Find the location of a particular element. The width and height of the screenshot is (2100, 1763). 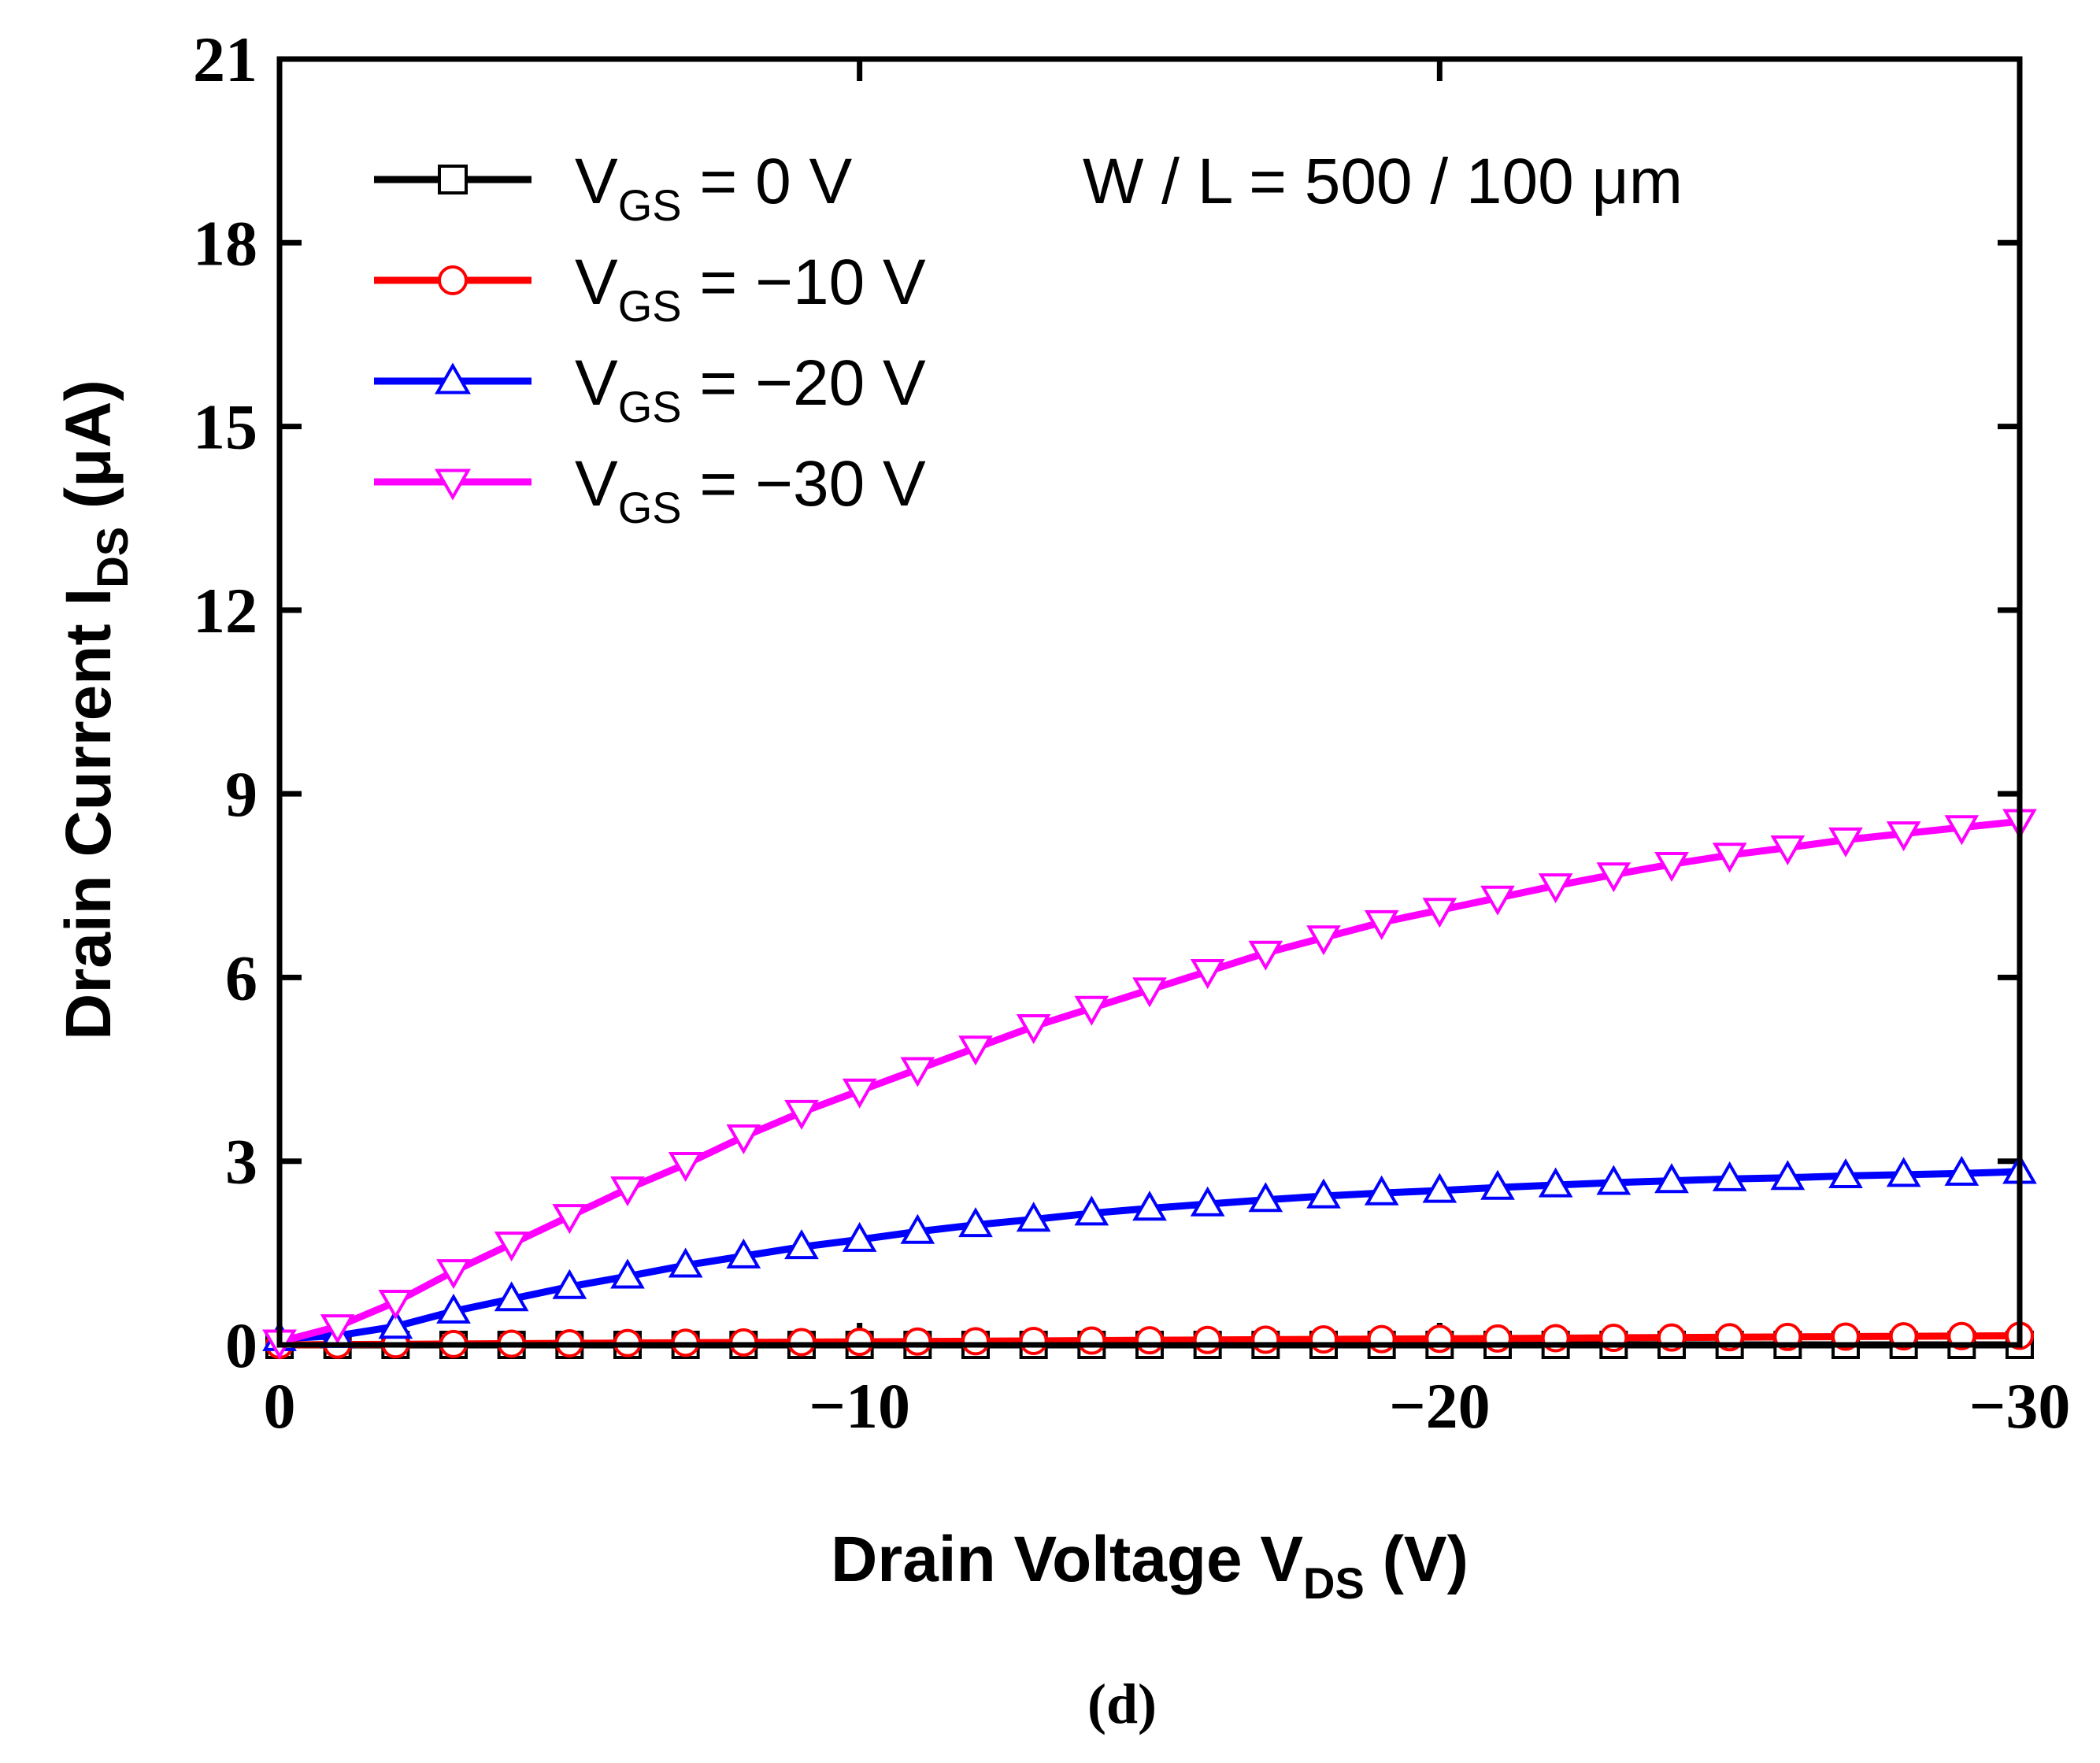

y-tick-label: 12 is located at coordinates (225, 610).